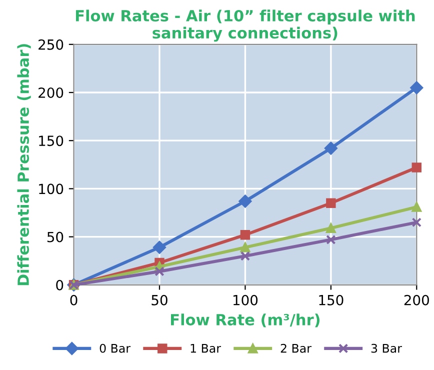 This screenshot has width=434, height=370. What do you see at coordinates (74, 300) in the screenshot?
I see `x-tick-label: 0` at bounding box center [74, 300].